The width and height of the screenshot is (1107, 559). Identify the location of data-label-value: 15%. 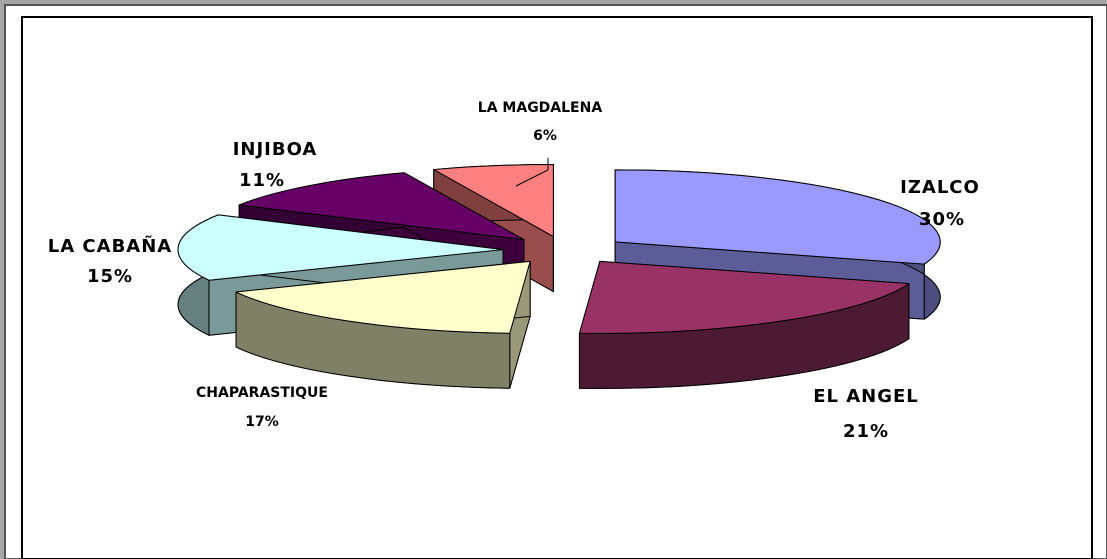
(110, 276).